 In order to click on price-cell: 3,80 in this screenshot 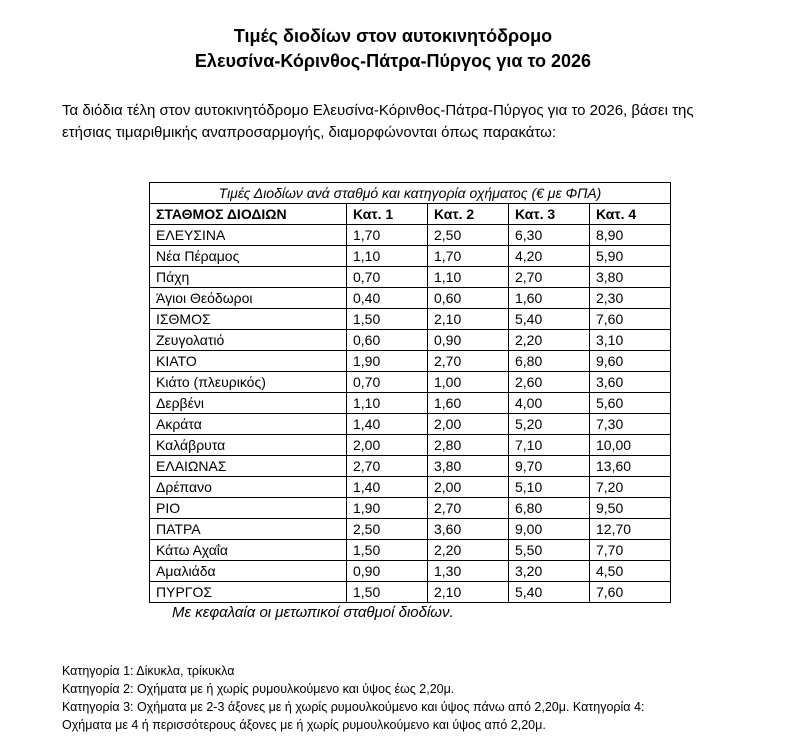, I will do `click(630, 277)`.